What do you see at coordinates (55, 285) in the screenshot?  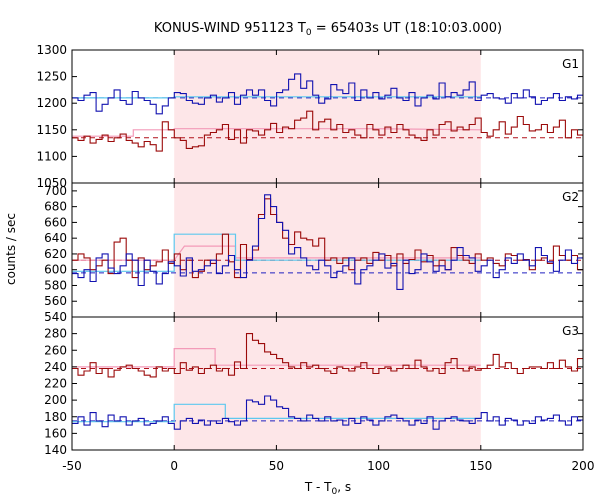 I see `y-tick-label: 580` at bounding box center [55, 285].